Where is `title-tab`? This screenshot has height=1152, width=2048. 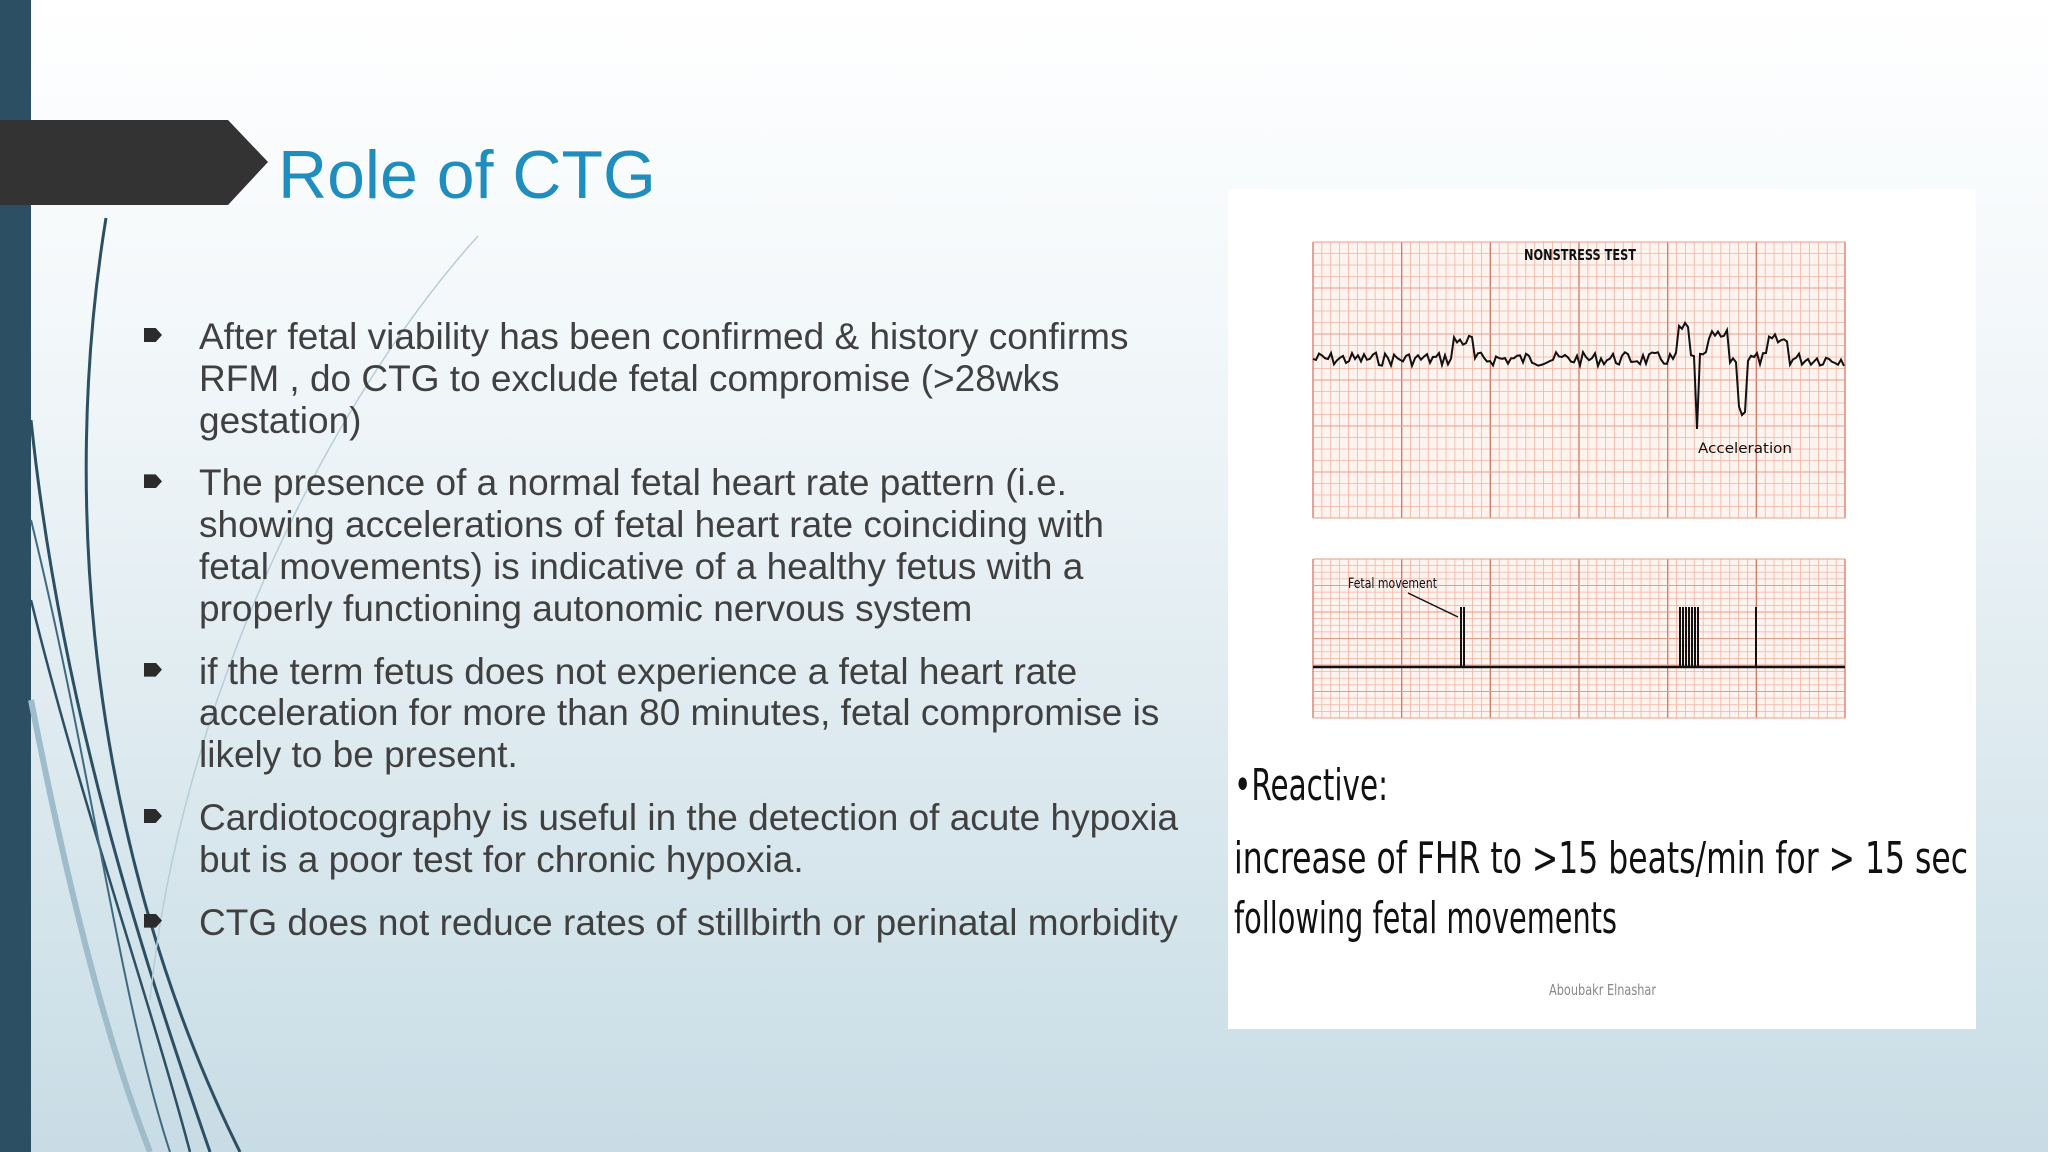
title-tab is located at coordinates (134, 162).